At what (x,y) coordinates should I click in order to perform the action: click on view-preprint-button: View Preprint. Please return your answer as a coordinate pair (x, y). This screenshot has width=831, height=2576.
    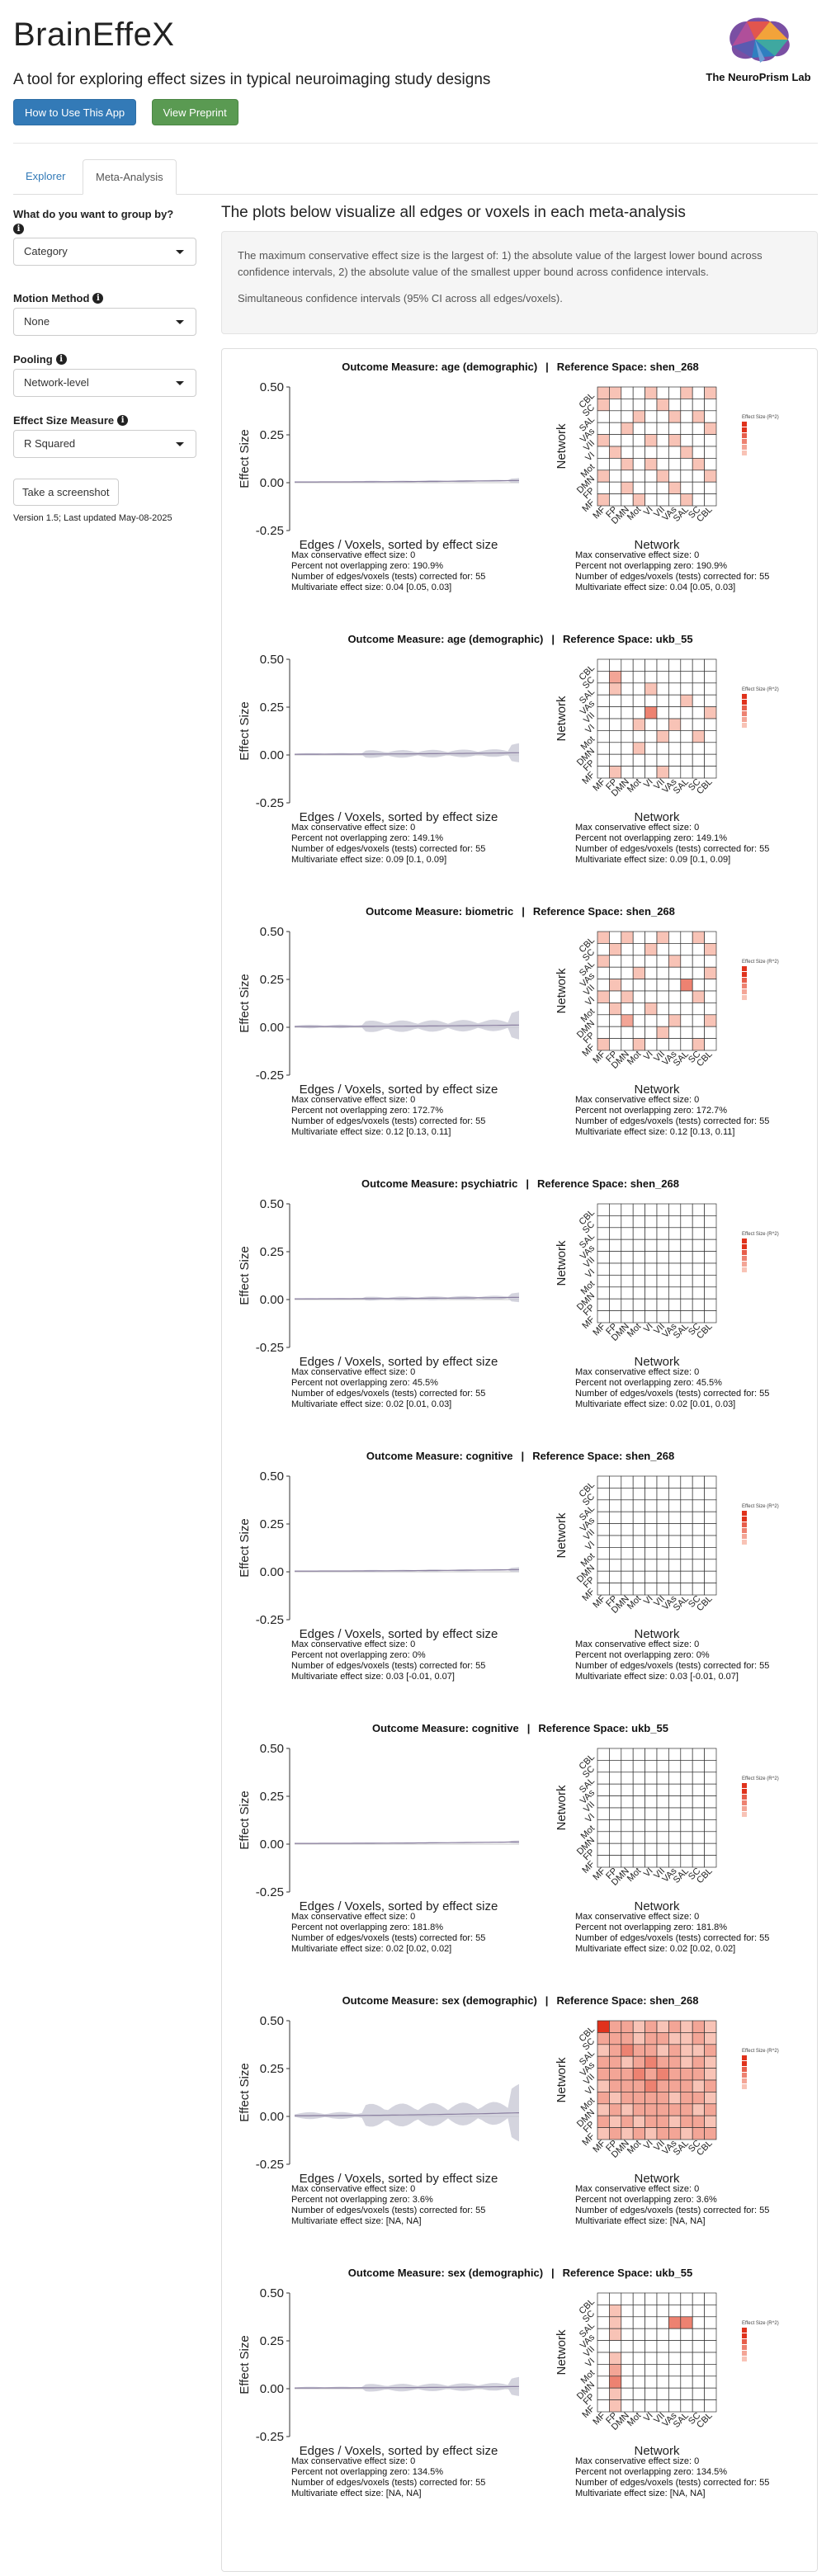
    Looking at the image, I should click on (194, 112).